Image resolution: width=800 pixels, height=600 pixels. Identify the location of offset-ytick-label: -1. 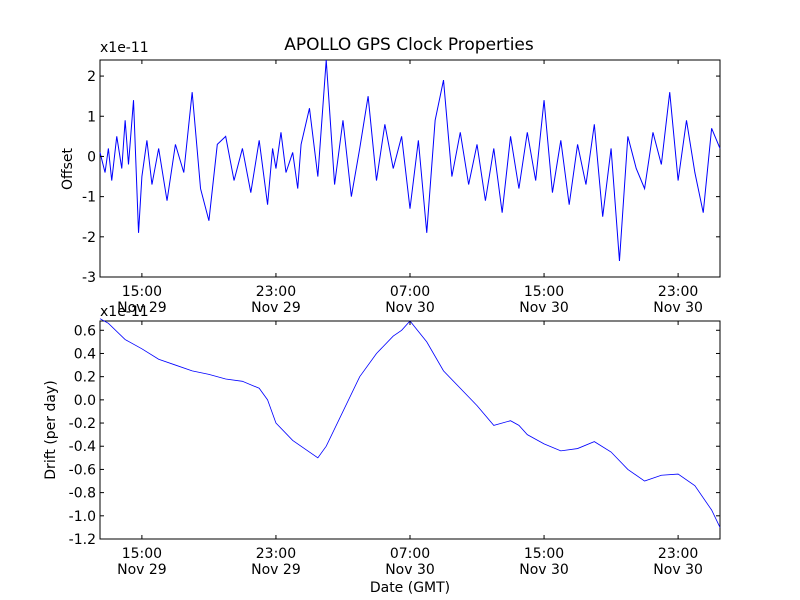
(89, 198).